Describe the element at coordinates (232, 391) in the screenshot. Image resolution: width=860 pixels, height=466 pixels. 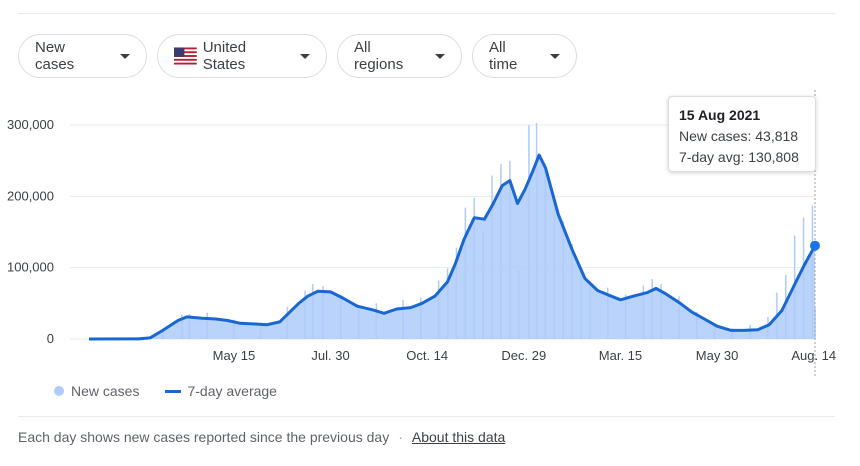
I see `average-legend-label: 7-day average` at that location.